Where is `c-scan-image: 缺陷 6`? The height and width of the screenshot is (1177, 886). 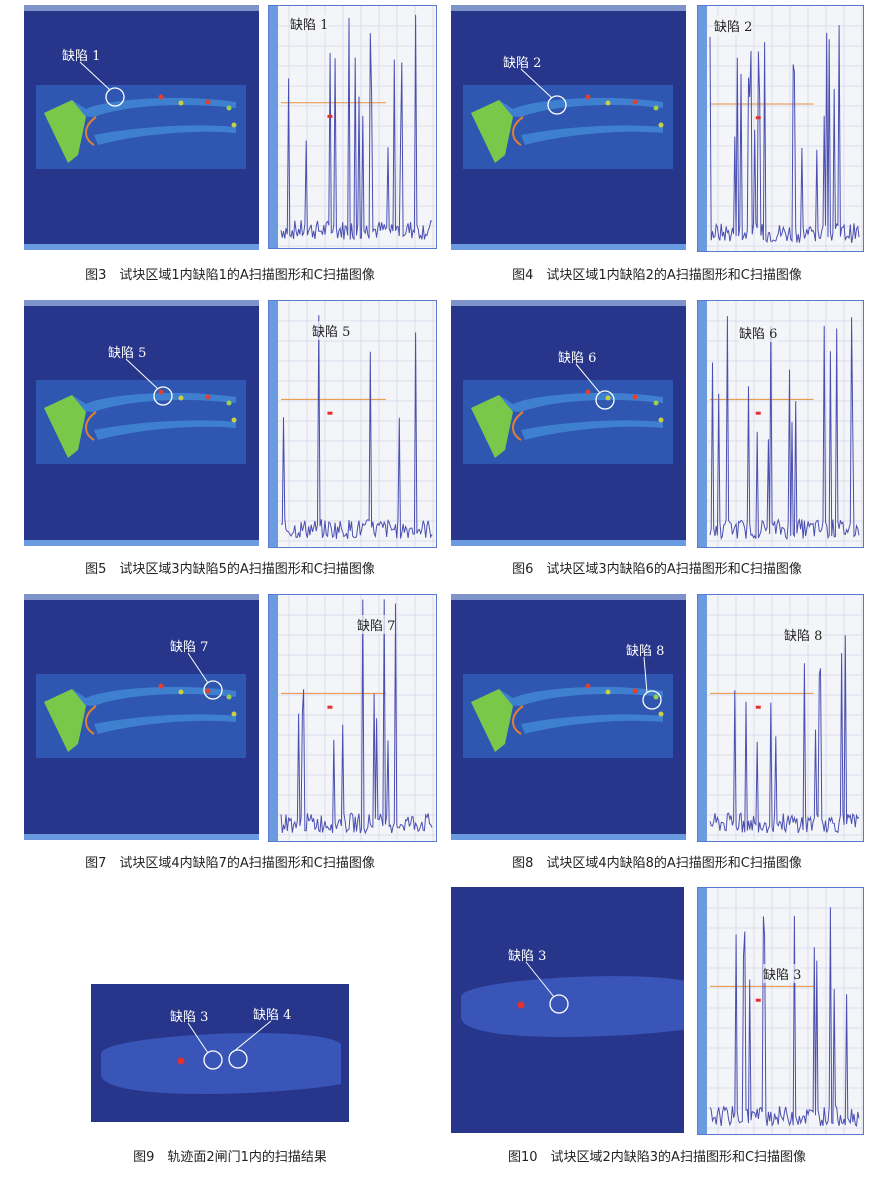
c-scan-image: 缺陷 6 is located at coordinates (568, 423).